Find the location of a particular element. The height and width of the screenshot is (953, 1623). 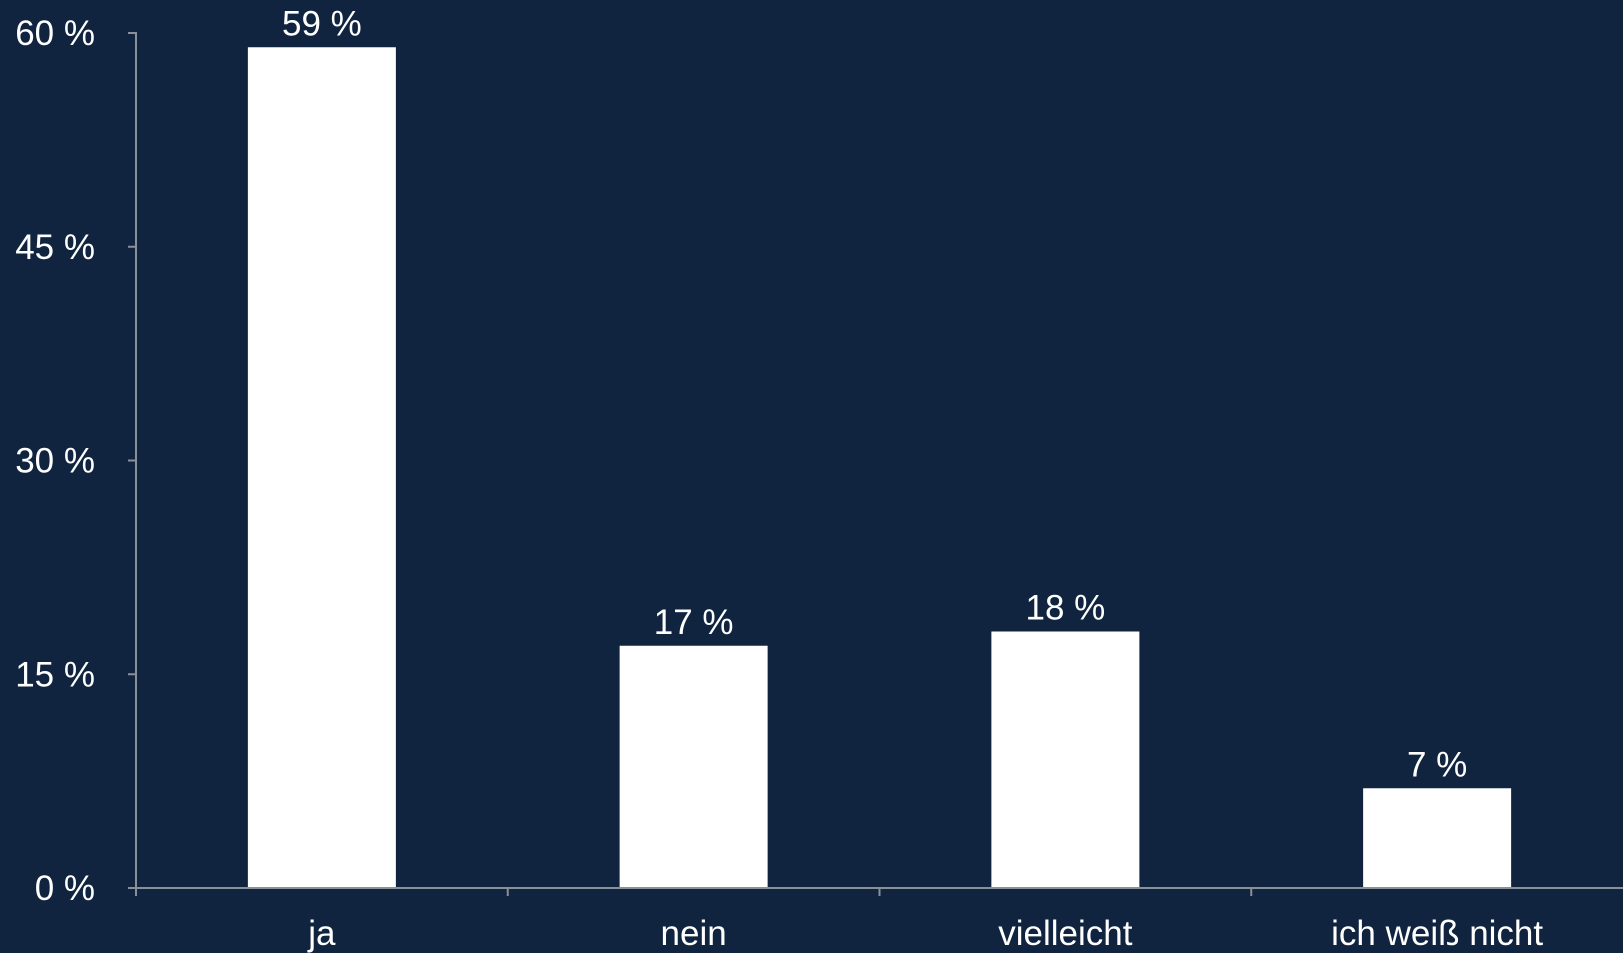

category-label: ich weiß nicht is located at coordinates (1437, 933).